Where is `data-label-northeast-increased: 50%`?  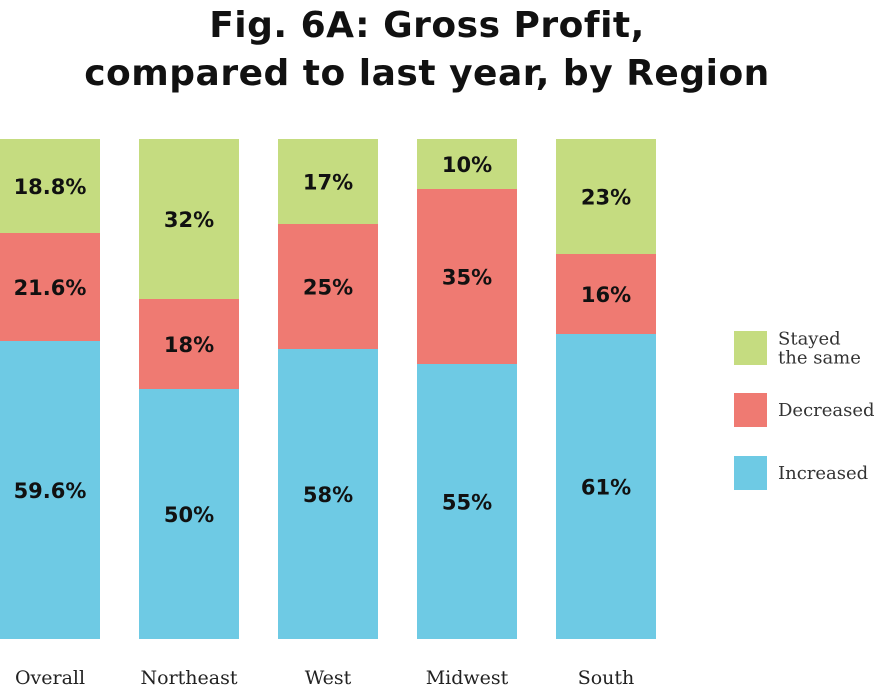 data-label-northeast-increased: 50% is located at coordinates (189, 515).